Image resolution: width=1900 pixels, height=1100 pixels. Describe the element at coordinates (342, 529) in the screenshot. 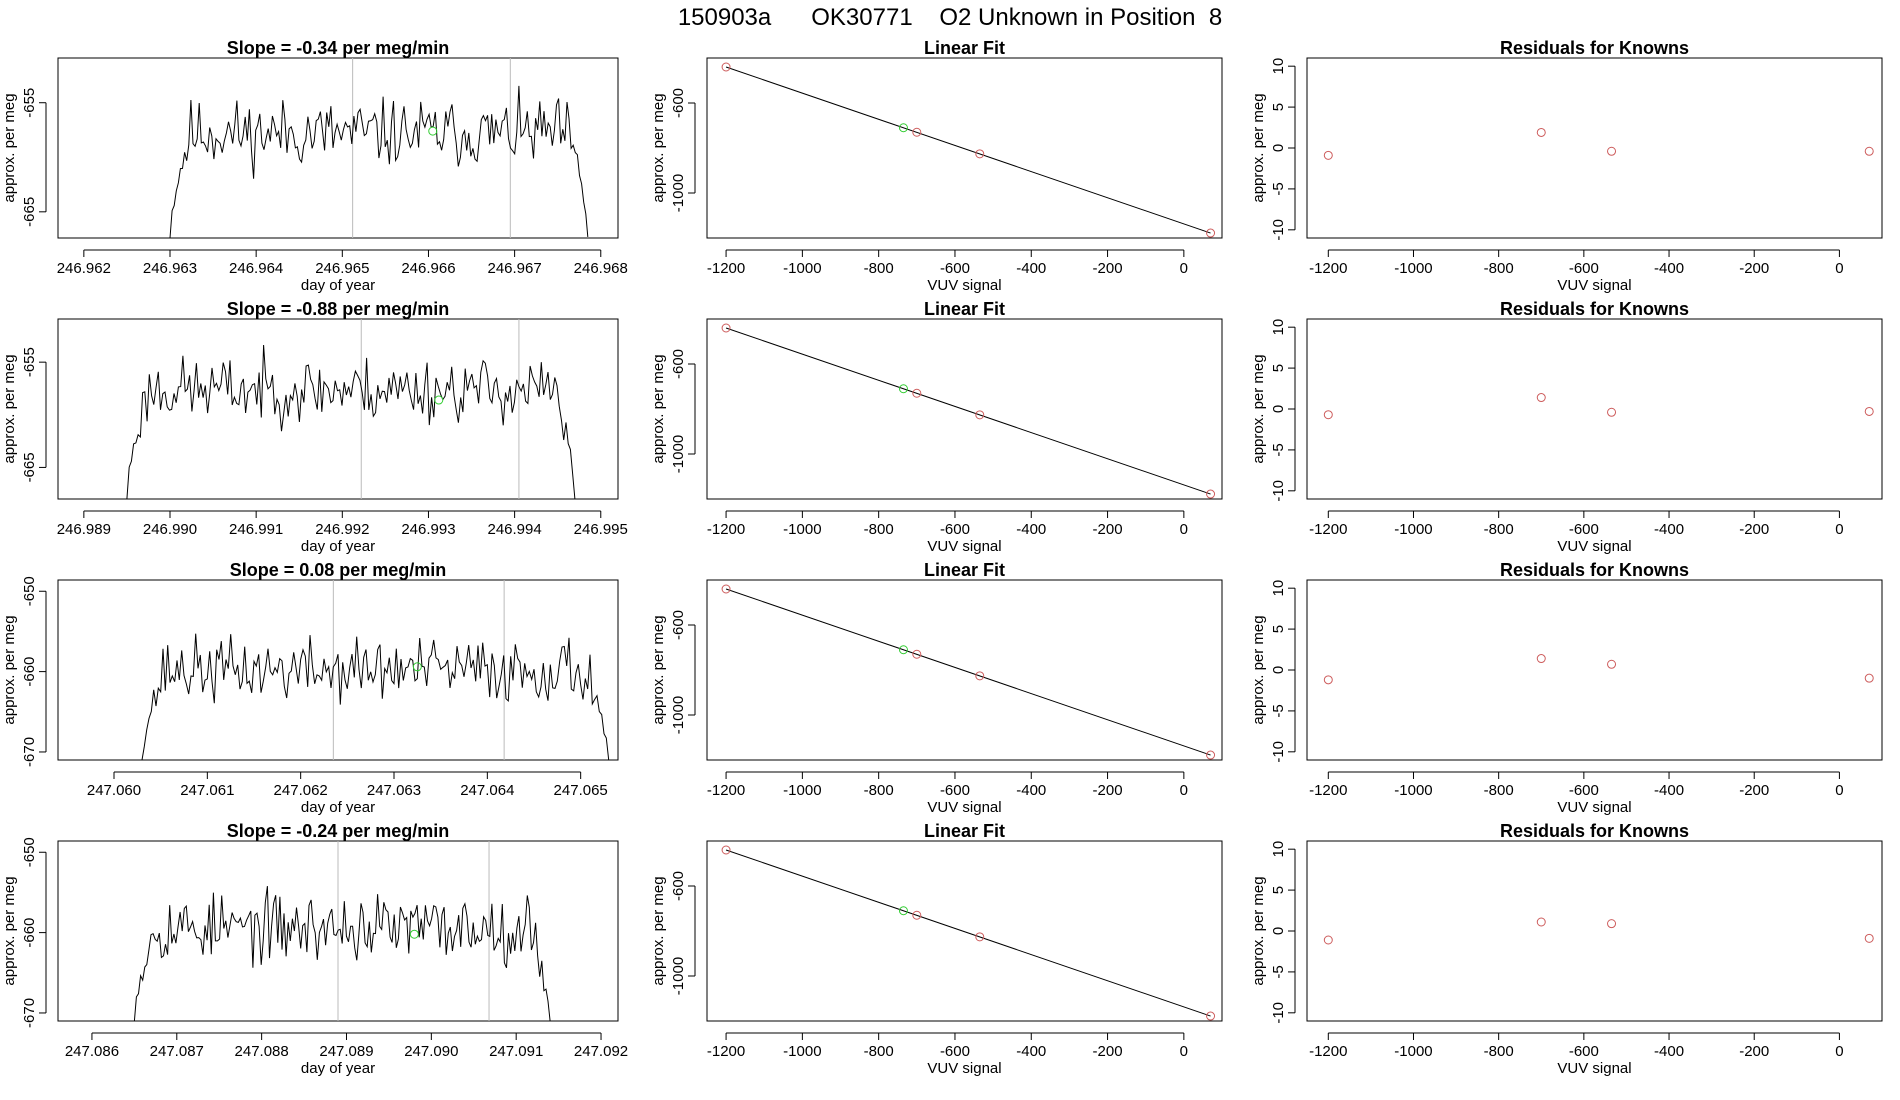

I see `x-tick-label: 246.992` at that location.